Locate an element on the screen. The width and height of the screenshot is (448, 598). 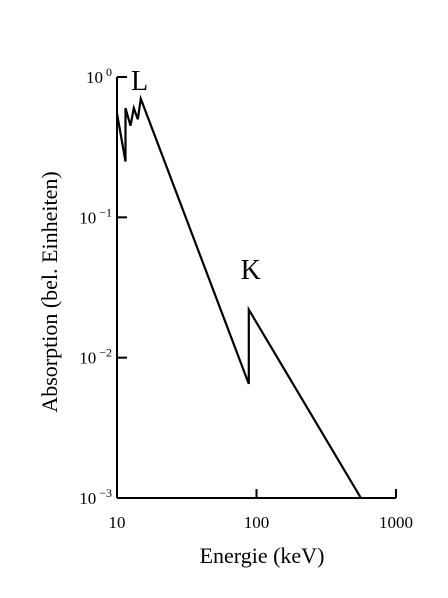
y-tick-exponent: −1 is located at coordinates (105, 212).